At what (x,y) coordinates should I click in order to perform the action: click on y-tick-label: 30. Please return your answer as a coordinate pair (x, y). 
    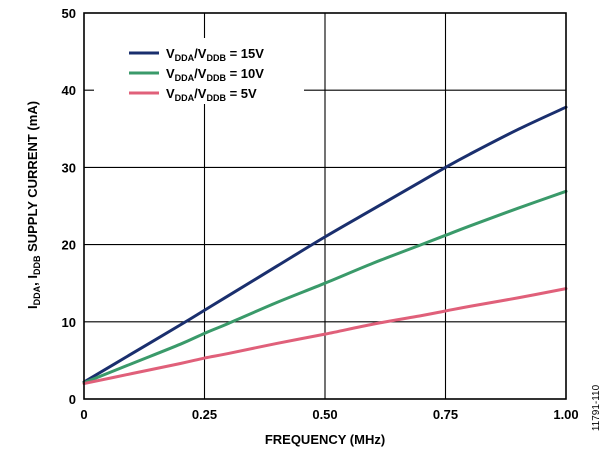
    Looking at the image, I should click on (69, 167).